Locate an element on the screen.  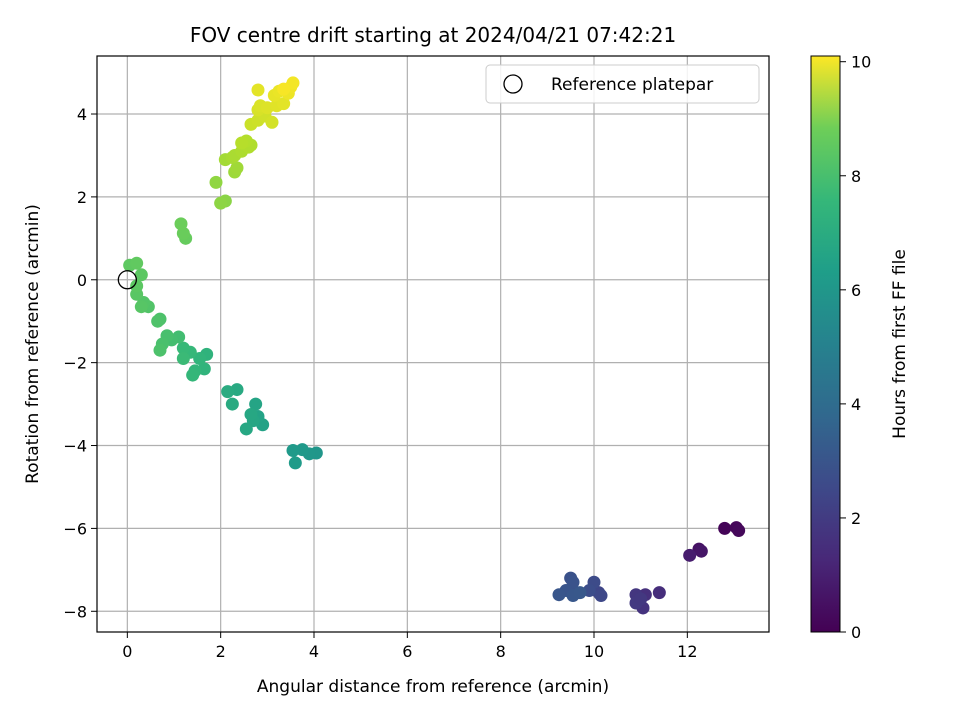
y-tick-label: −4 is located at coordinates (75, 446).